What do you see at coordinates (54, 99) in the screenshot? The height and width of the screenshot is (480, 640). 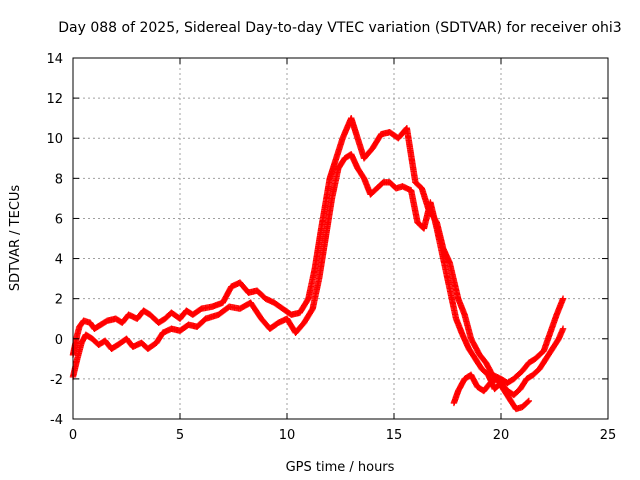 I see `y-tick-label: 12` at bounding box center [54, 99].